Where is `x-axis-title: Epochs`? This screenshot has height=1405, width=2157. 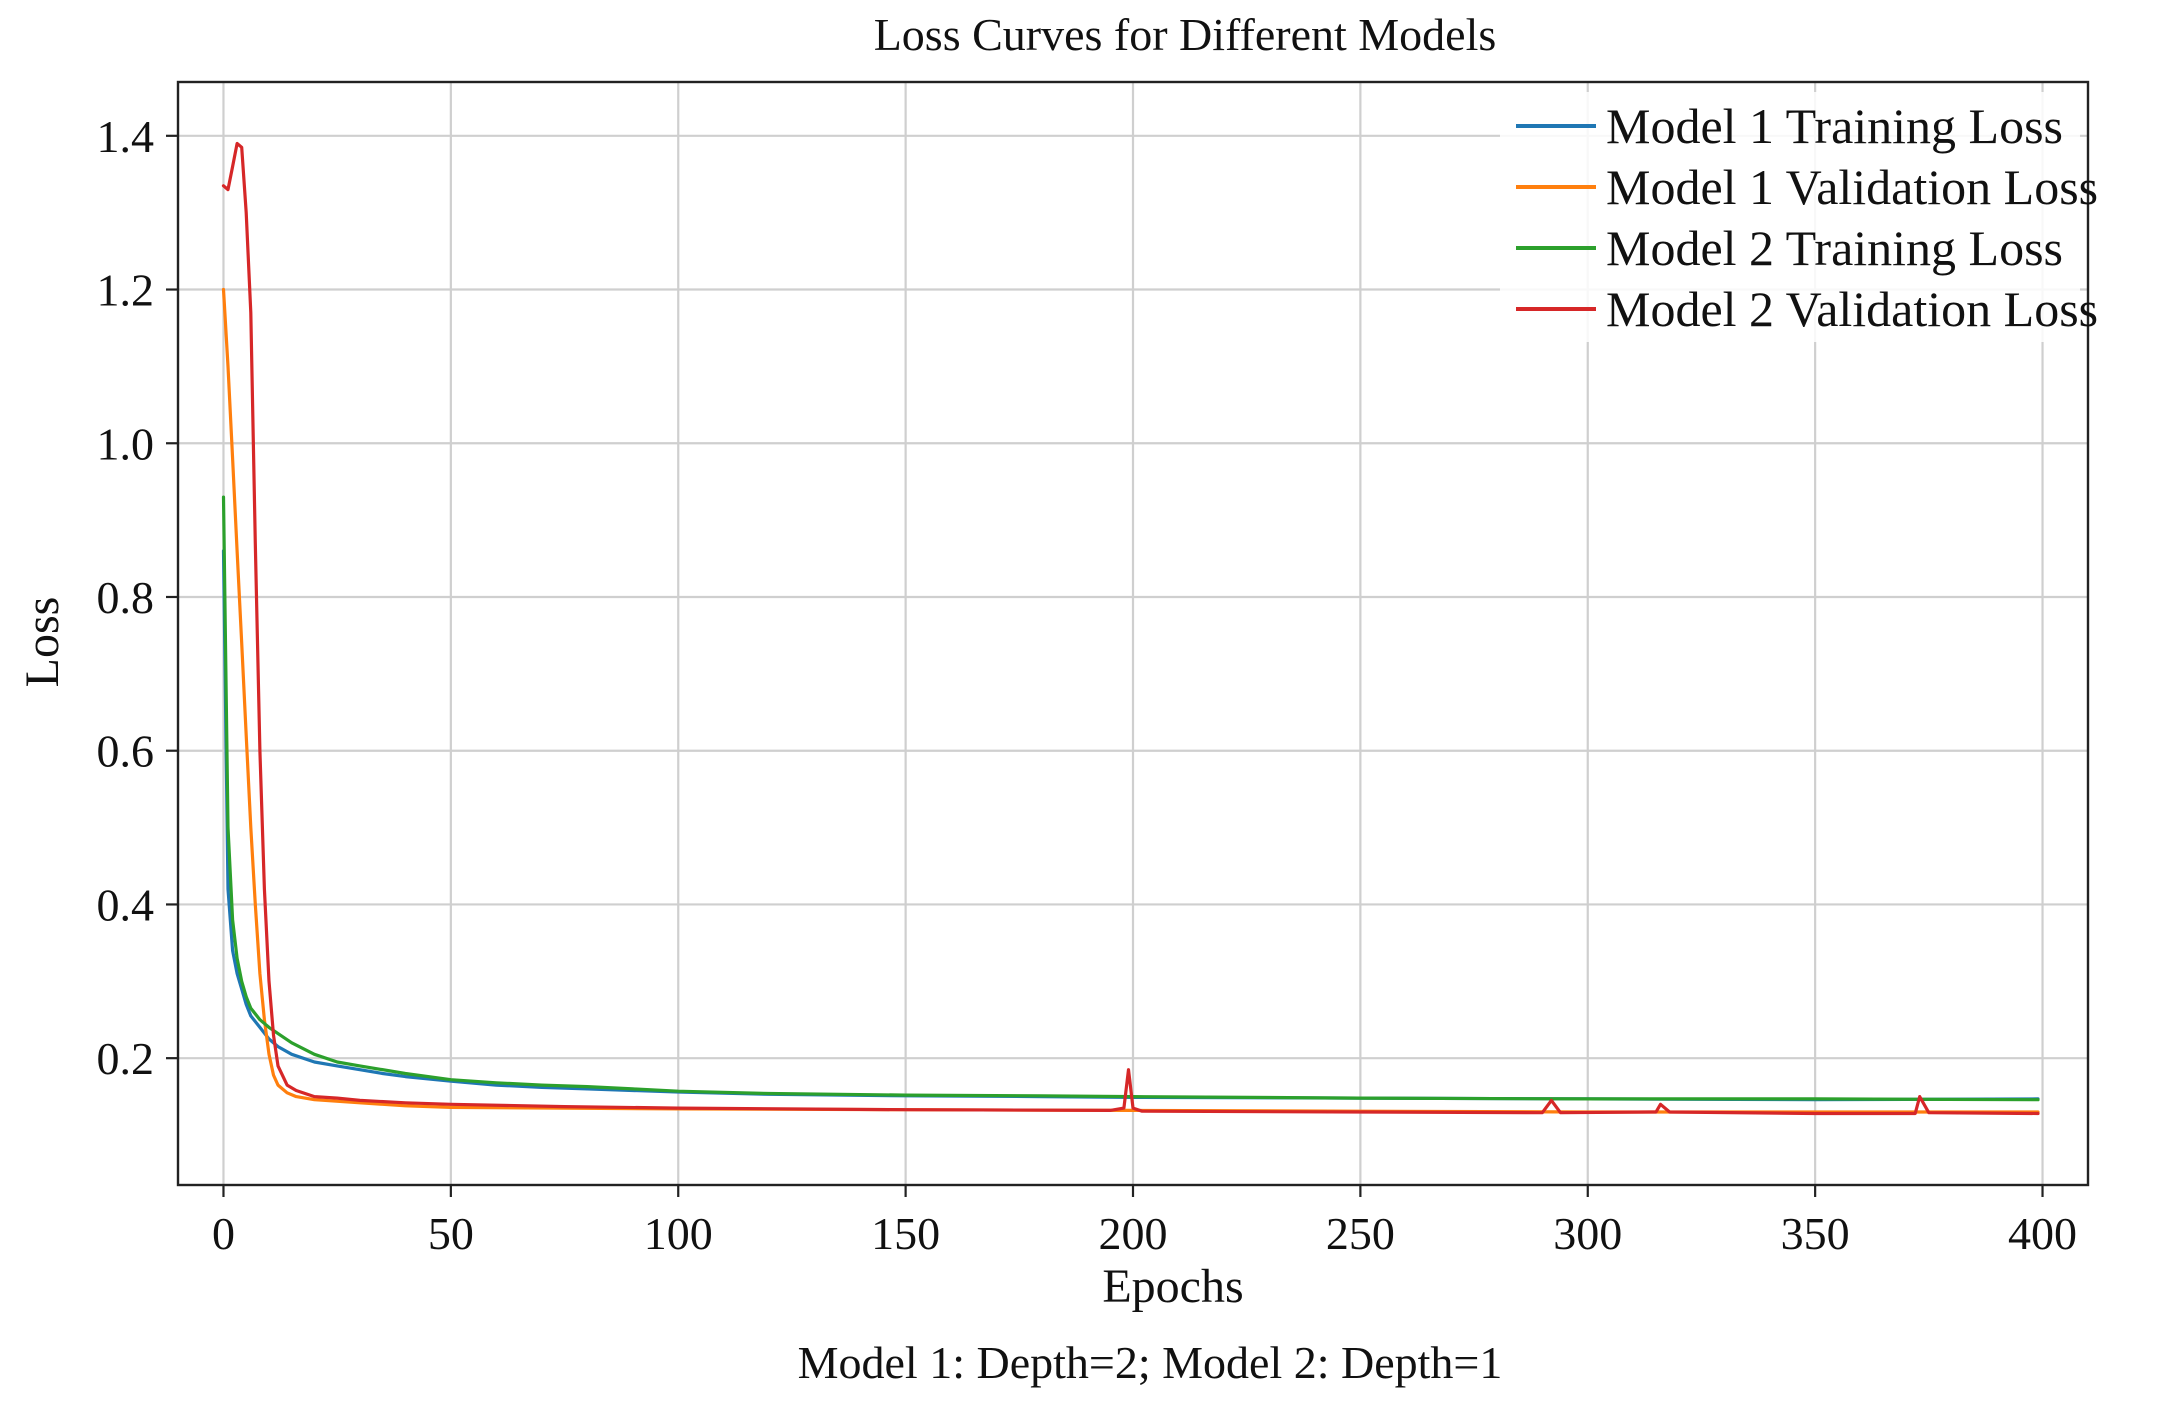 x-axis-title: Epochs is located at coordinates (1172, 1286).